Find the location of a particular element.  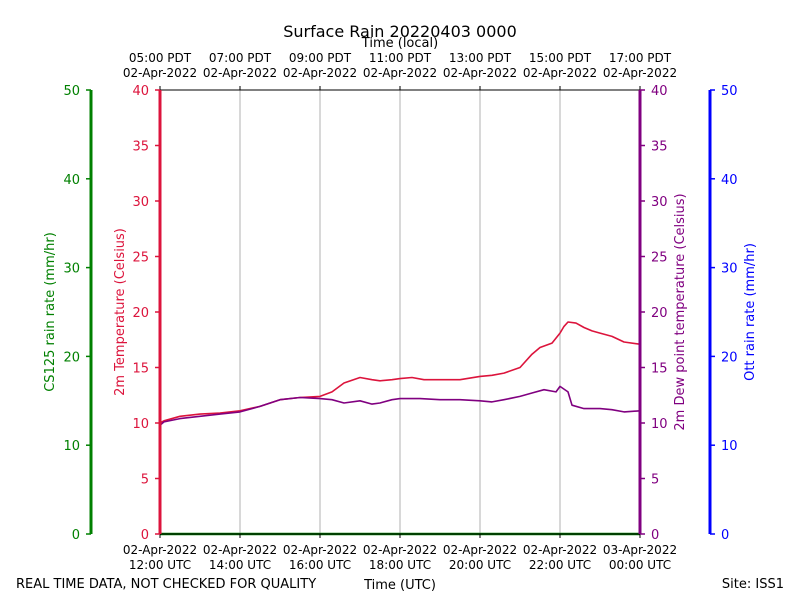

temperature-y-tick-label: 40 is located at coordinates (140, 91).